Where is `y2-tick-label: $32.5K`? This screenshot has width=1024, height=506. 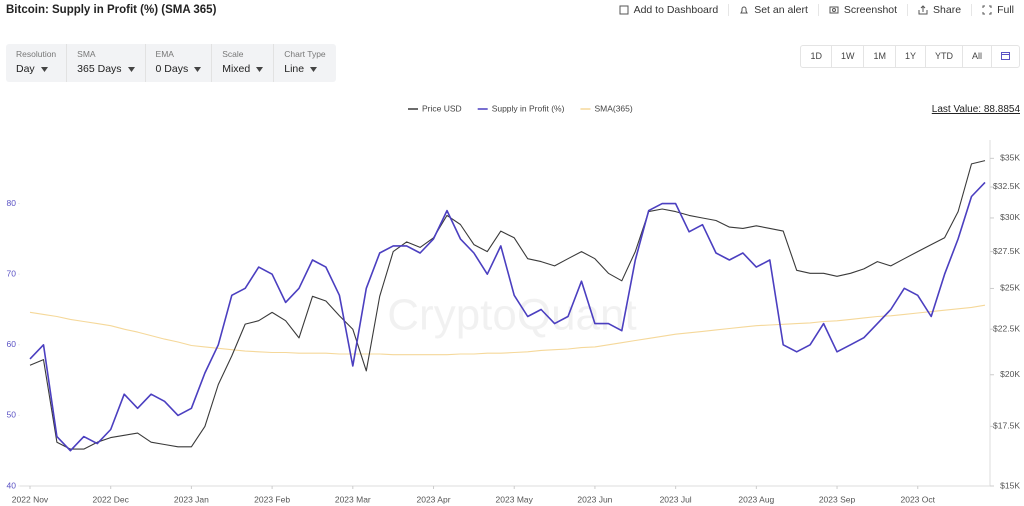
y2-tick-label: $32.5K is located at coordinates (1006, 186).